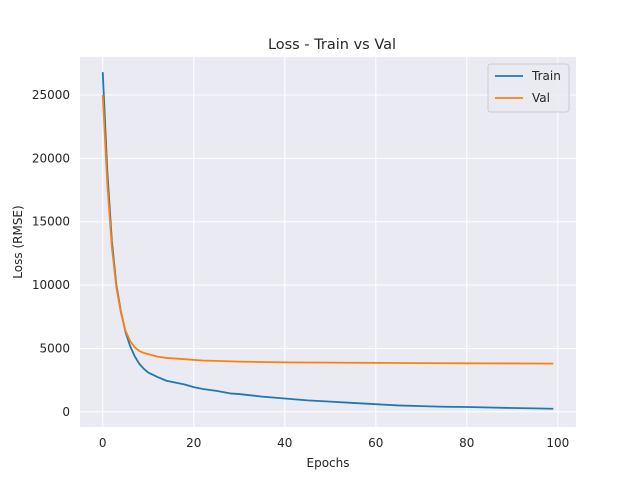 Image resolution: width=640 pixels, height=480 pixels. What do you see at coordinates (103, 443) in the screenshot?
I see `x-tick-label: 0` at bounding box center [103, 443].